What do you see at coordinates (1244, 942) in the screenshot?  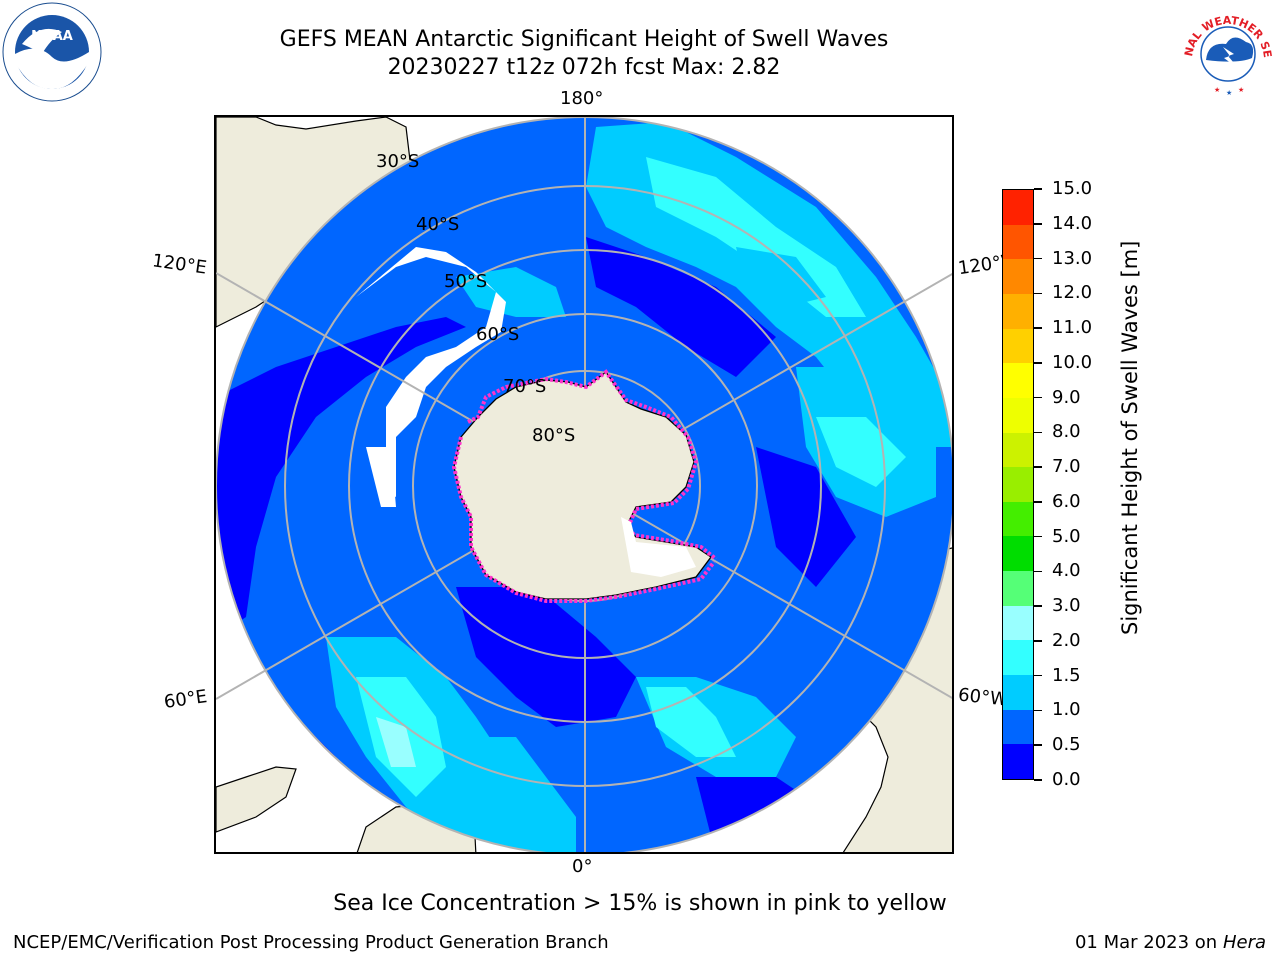 I see `run-host: Hera` at bounding box center [1244, 942].